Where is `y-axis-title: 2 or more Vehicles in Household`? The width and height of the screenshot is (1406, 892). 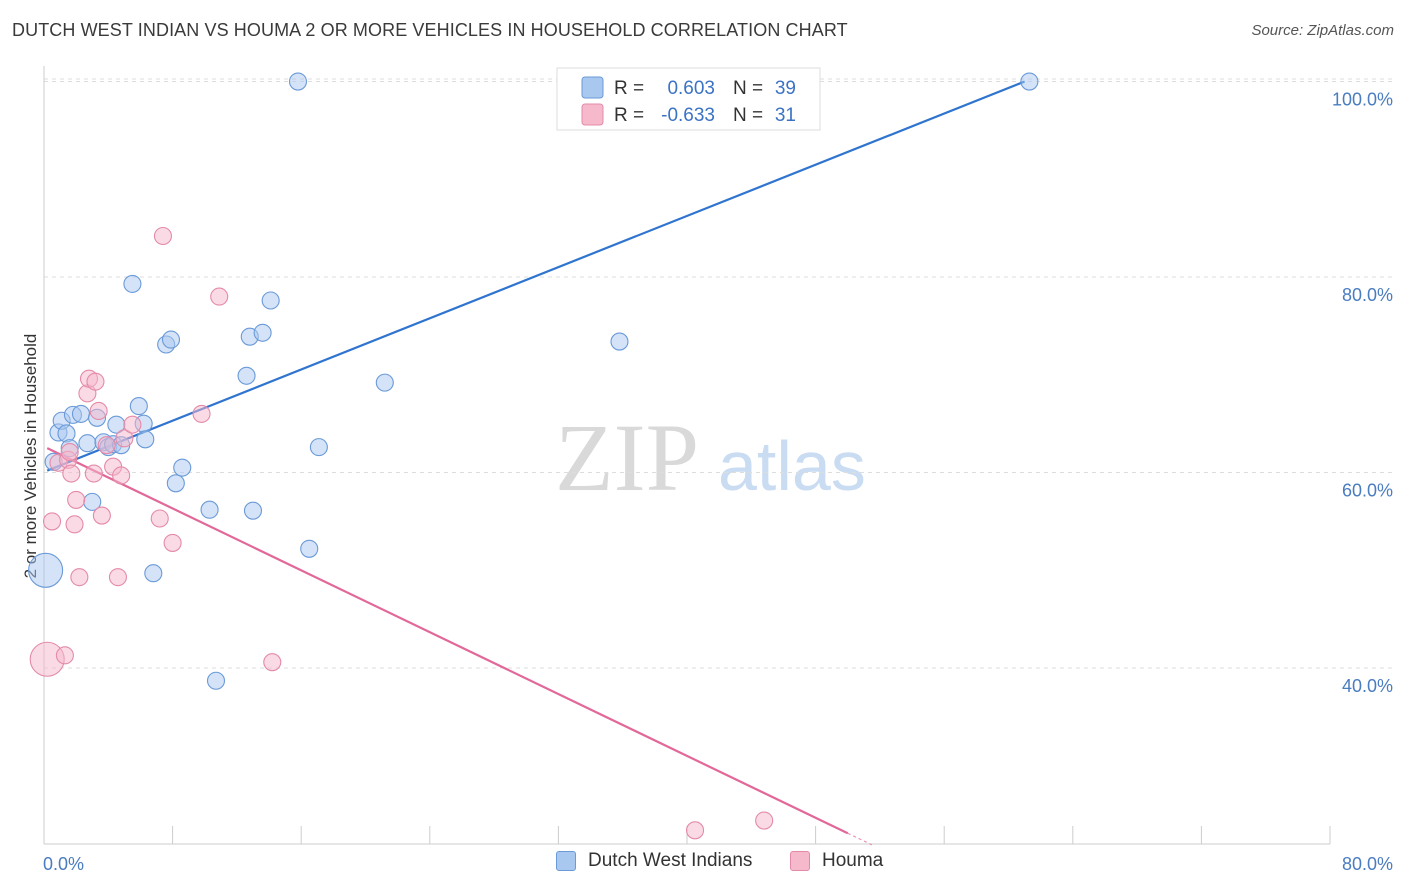 y-axis-title: 2 or more Vehicles in Household is located at coordinates (30, 456).